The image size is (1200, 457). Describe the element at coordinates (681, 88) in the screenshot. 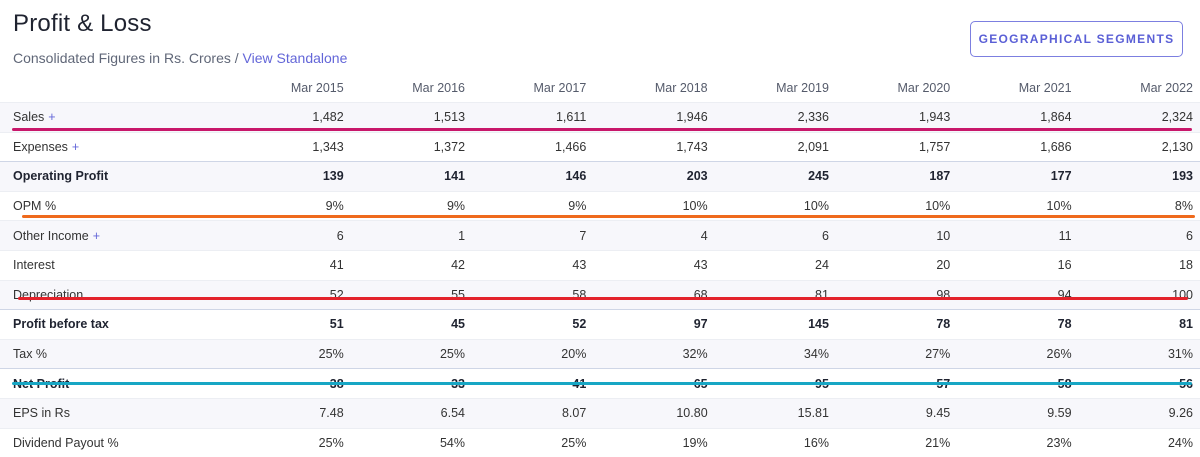

I see `column-header: Mar 2018` at that location.